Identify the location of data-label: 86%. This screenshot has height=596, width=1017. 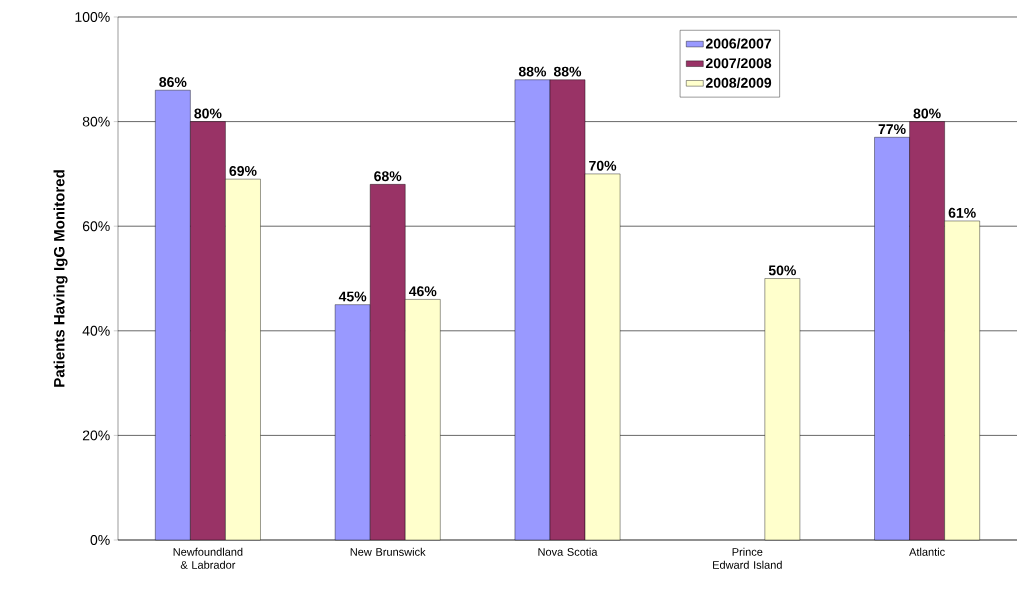
(173, 82).